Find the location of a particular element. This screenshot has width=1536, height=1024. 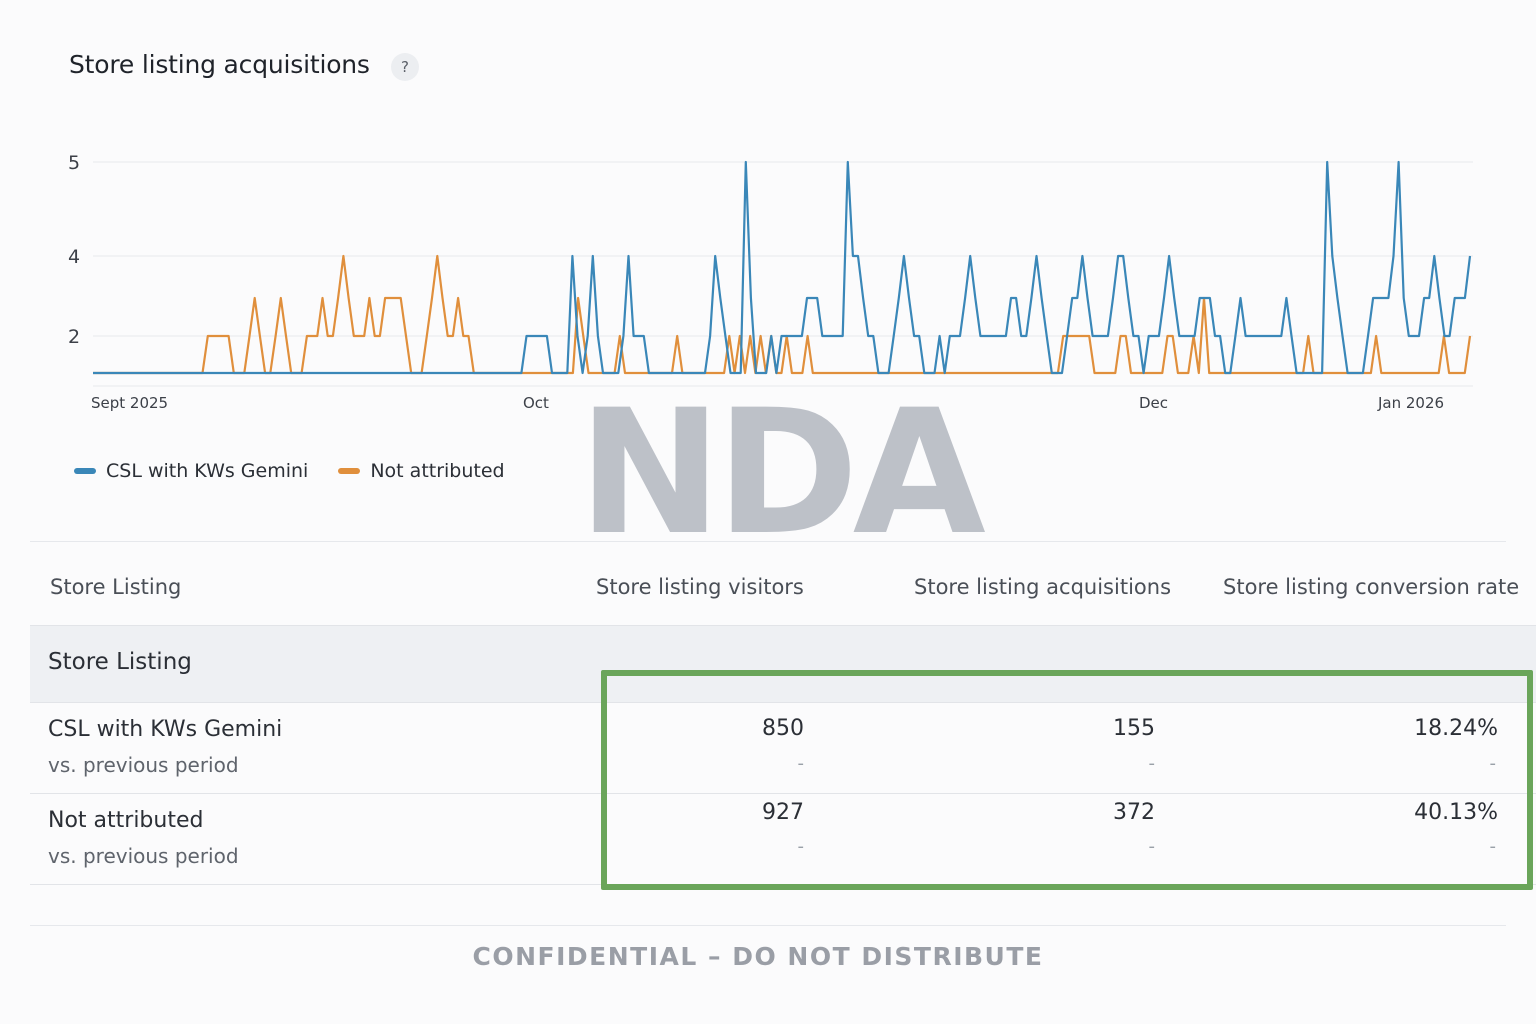

chart-legend: CSL with KWs Gemini Not attributed is located at coordinates (289, 471).